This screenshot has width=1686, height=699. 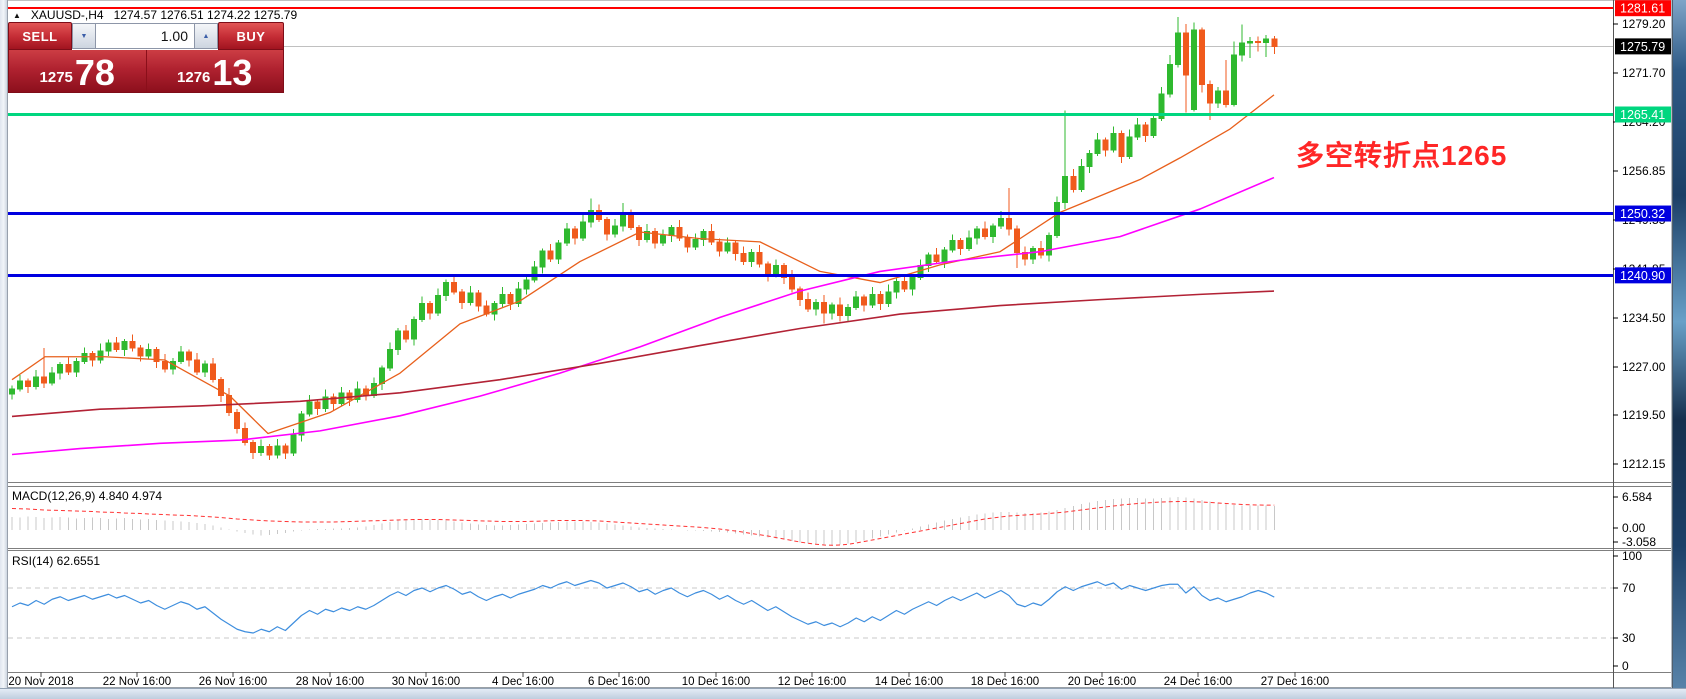 I want to click on volume-increase-button: ▲, so click(x=206, y=36).